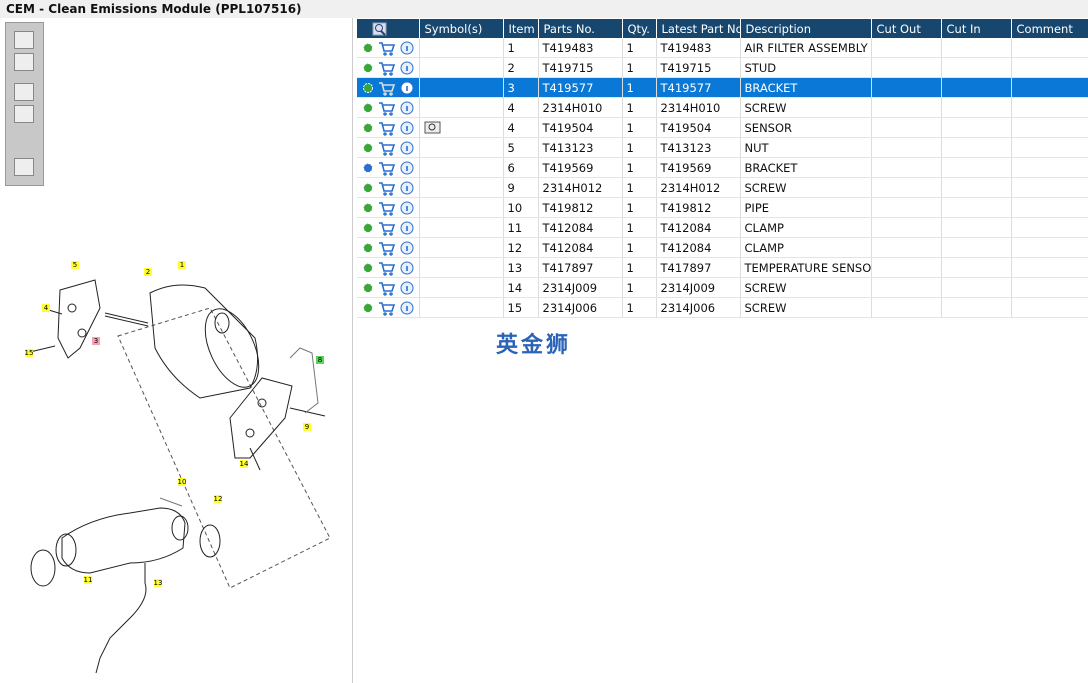 The height and width of the screenshot is (683, 1088). Describe the element at coordinates (806, 87) in the screenshot. I see `cell: BRACKET` at that location.